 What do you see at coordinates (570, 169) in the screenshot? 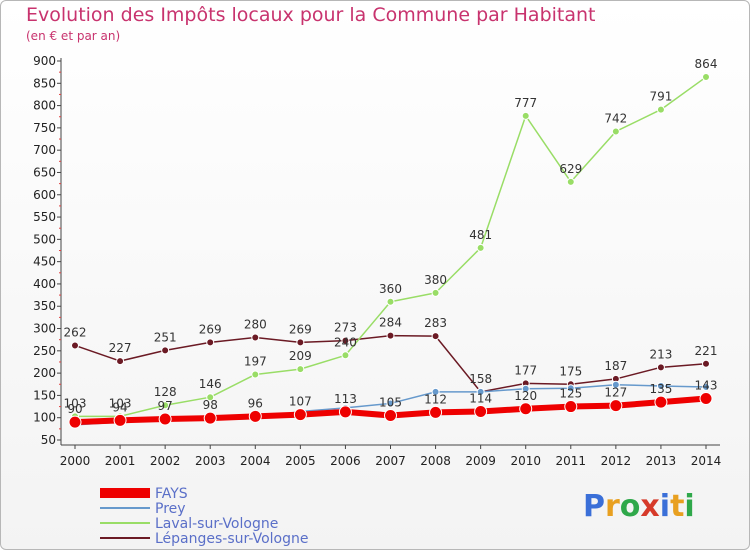
I see `data-label: 629` at bounding box center [570, 169].